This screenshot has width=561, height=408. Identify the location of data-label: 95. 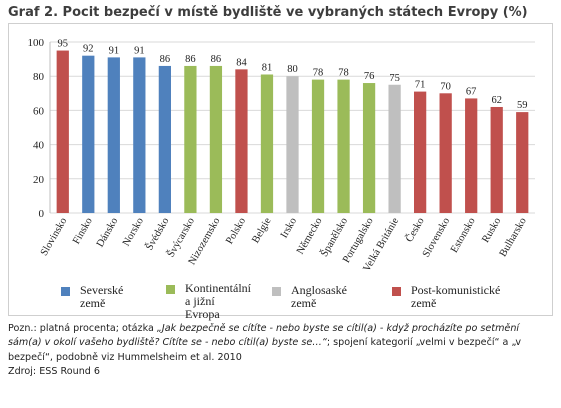
(63, 44).